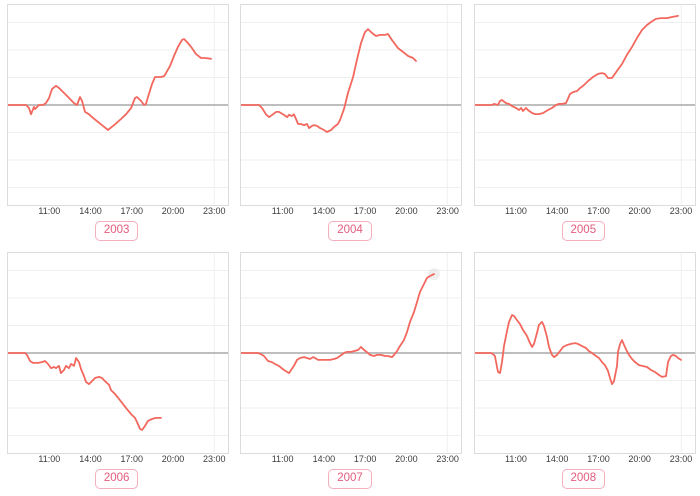 The height and width of the screenshot is (496, 700). I want to click on year-chip-2007: 2007, so click(350, 479).